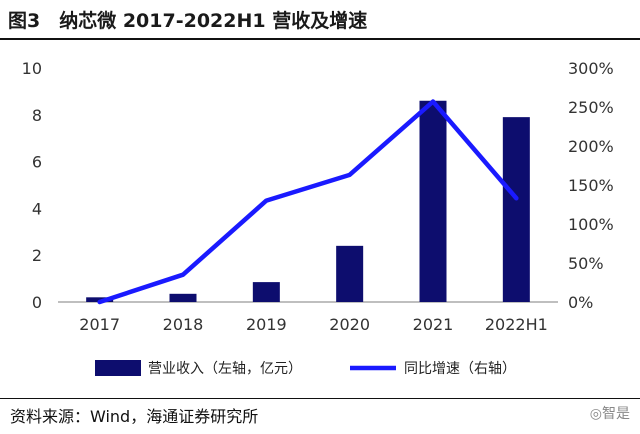 Image resolution: width=640 pixels, height=434 pixels. What do you see at coordinates (37, 255) in the screenshot?
I see `left-tick-label: 2` at bounding box center [37, 255].